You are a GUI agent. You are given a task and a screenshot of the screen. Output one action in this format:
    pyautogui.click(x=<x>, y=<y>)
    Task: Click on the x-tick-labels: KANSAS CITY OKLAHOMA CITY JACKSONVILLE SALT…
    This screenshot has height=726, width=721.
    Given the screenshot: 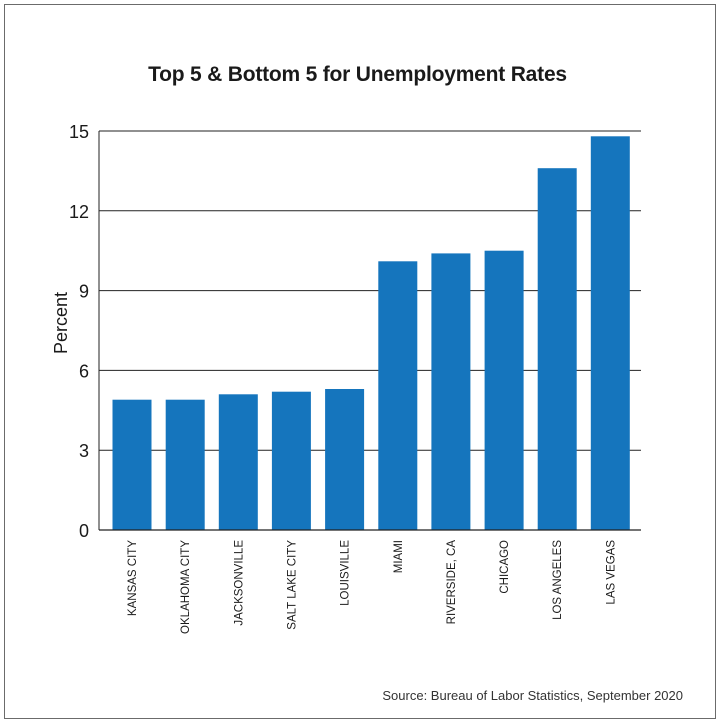 What is the action you would take?
    pyautogui.click(x=372, y=587)
    